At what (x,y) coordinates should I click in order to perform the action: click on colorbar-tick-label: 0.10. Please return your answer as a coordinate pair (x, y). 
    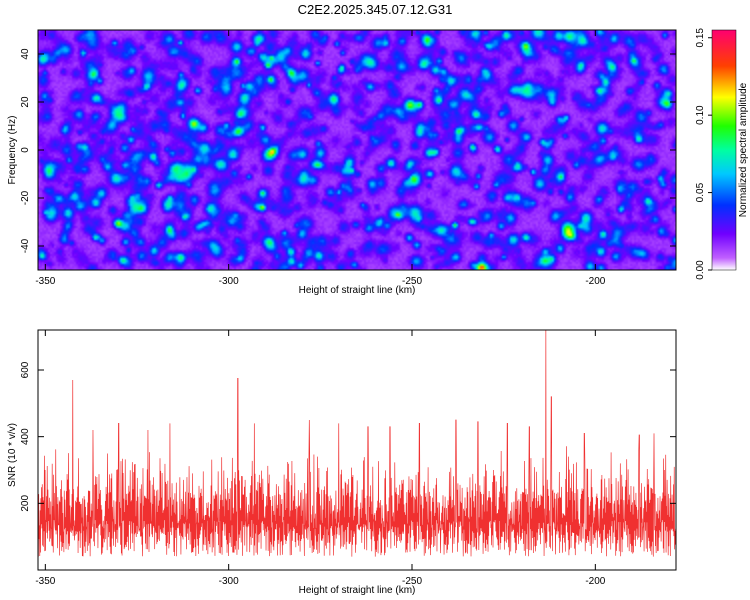
    Looking at the image, I should click on (700, 115).